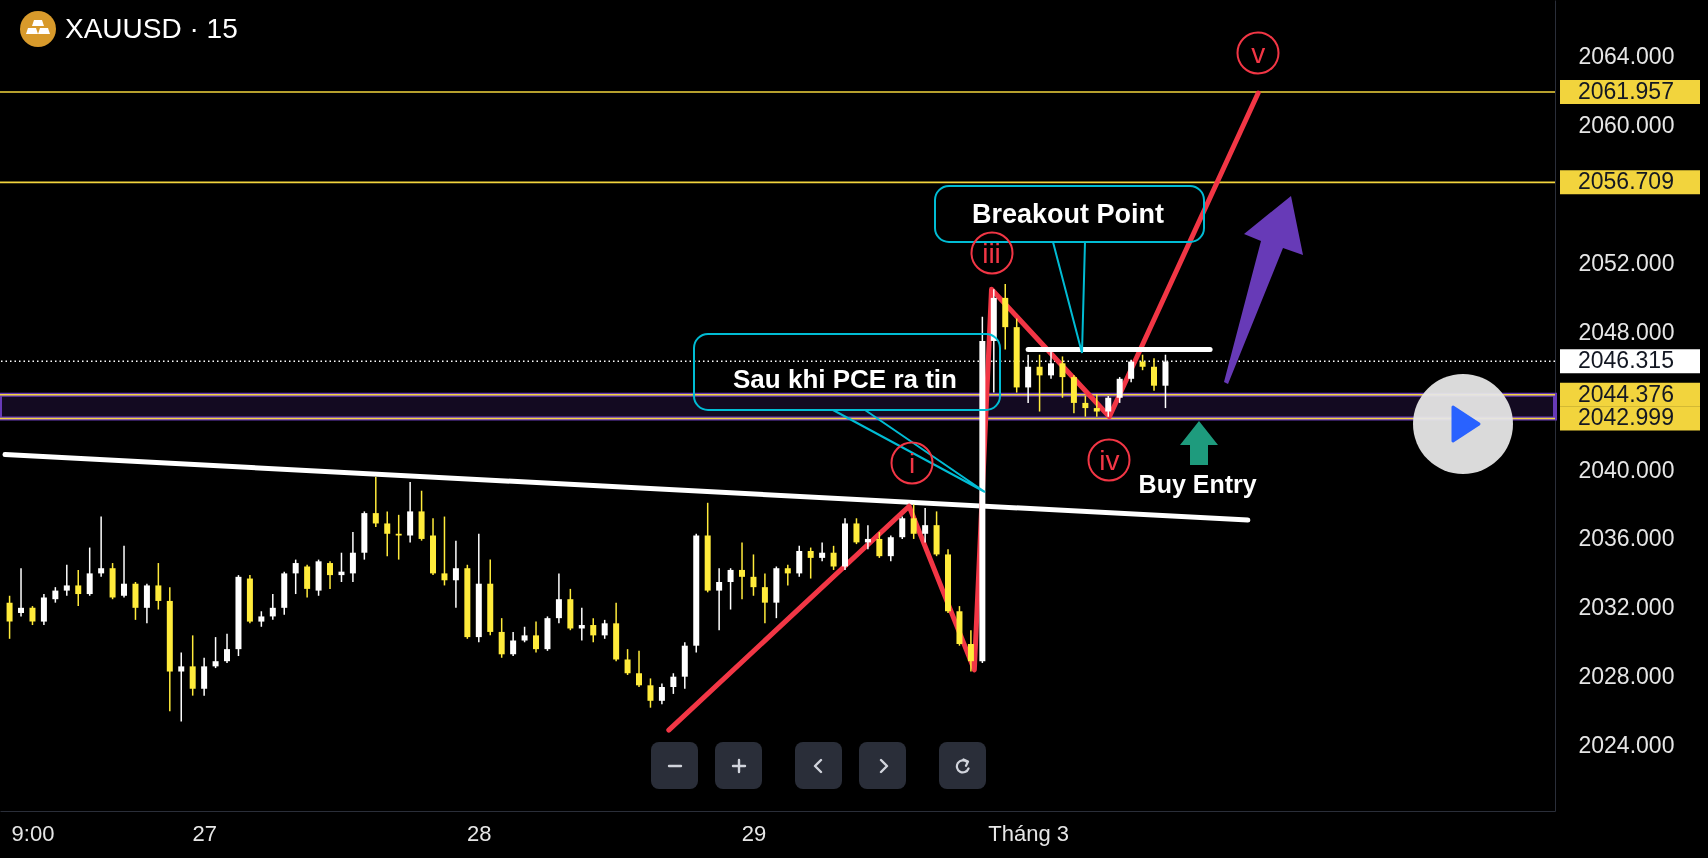 Image resolution: width=1708 pixels, height=858 pixels. I want to click on x-tick-label: 9:00, so click(33, 833).